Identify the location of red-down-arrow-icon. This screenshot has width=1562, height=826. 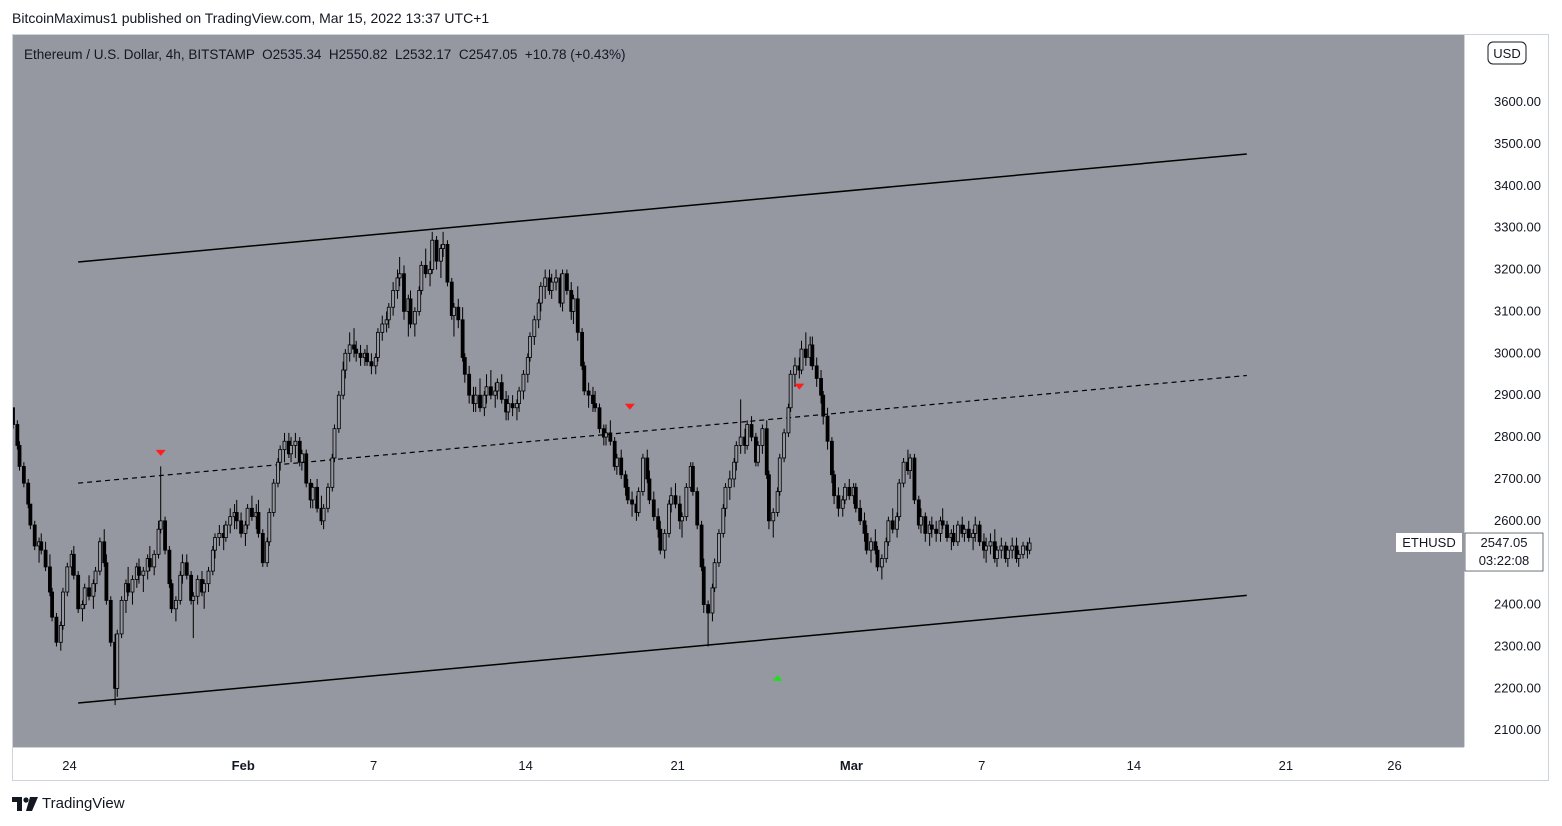
(799, 386).